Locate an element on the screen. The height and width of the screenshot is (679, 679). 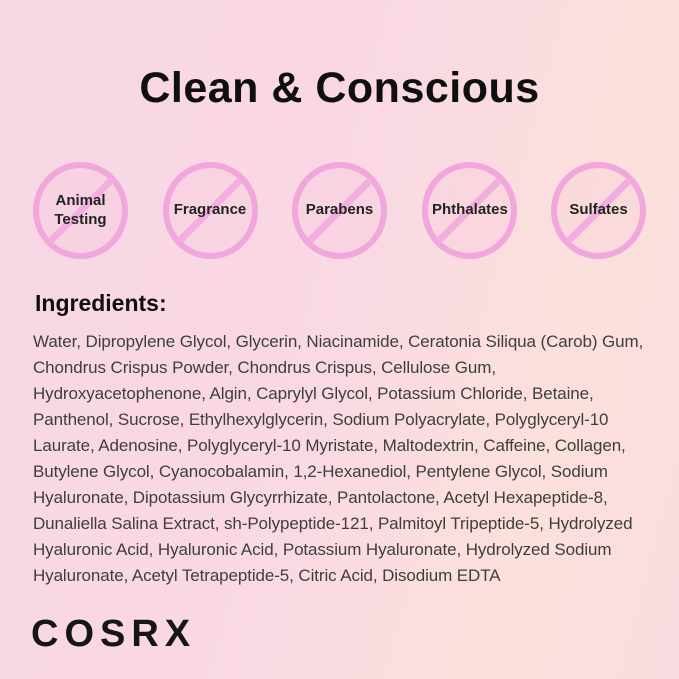
no-sulfates-badge: Sulfates is located at coordinates (598, 210).